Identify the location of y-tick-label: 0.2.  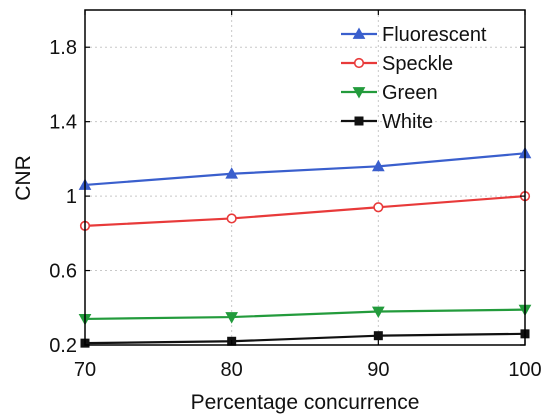
(63, 346).